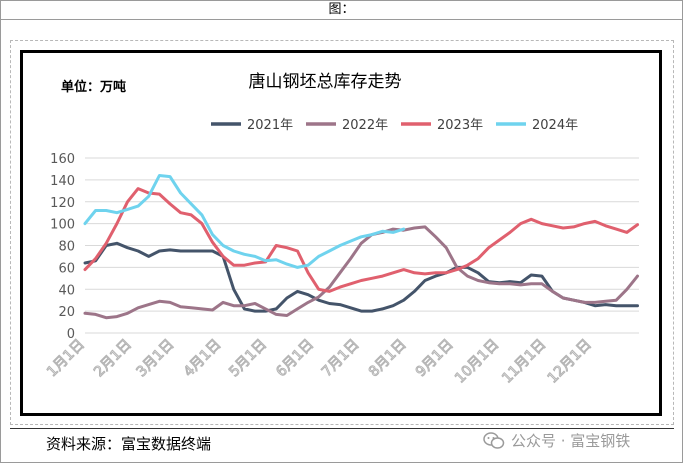 The width and height of the screenshot is (685, 465). I want to click on x-tick-label: 6月1日, so click(295, 359).